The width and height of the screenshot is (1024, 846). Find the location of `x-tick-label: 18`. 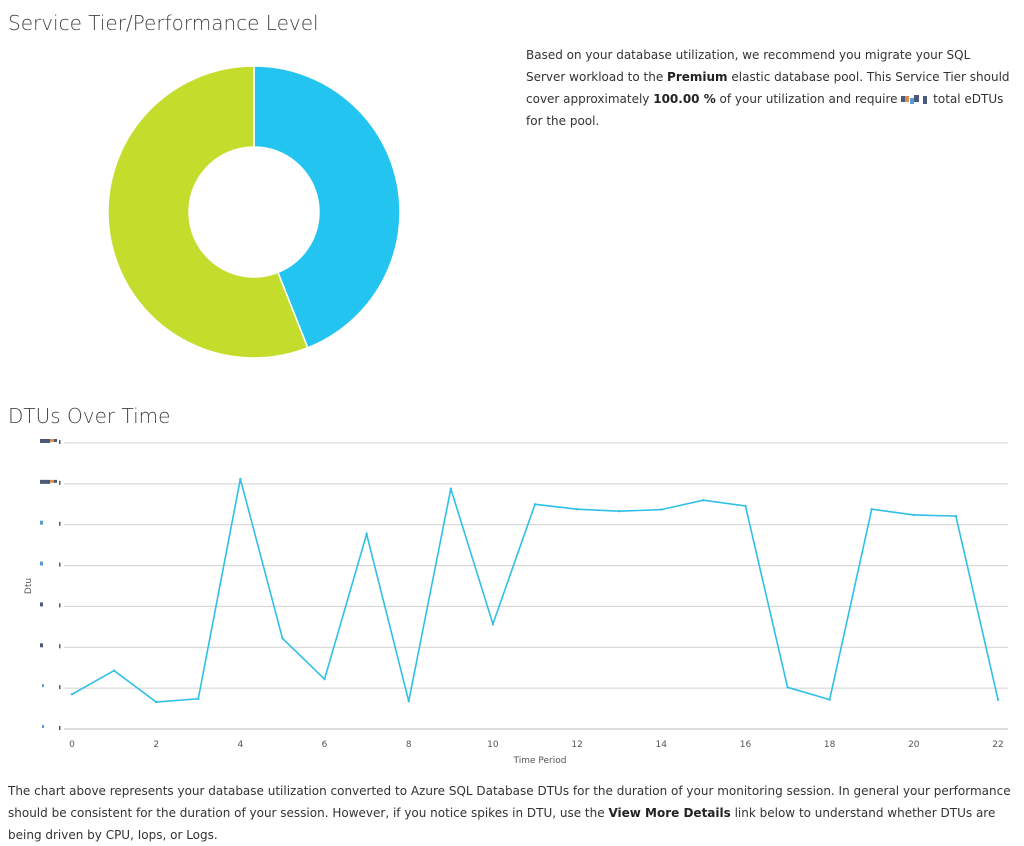

x-tick-label: 18 is located at coordinates (830, 745).